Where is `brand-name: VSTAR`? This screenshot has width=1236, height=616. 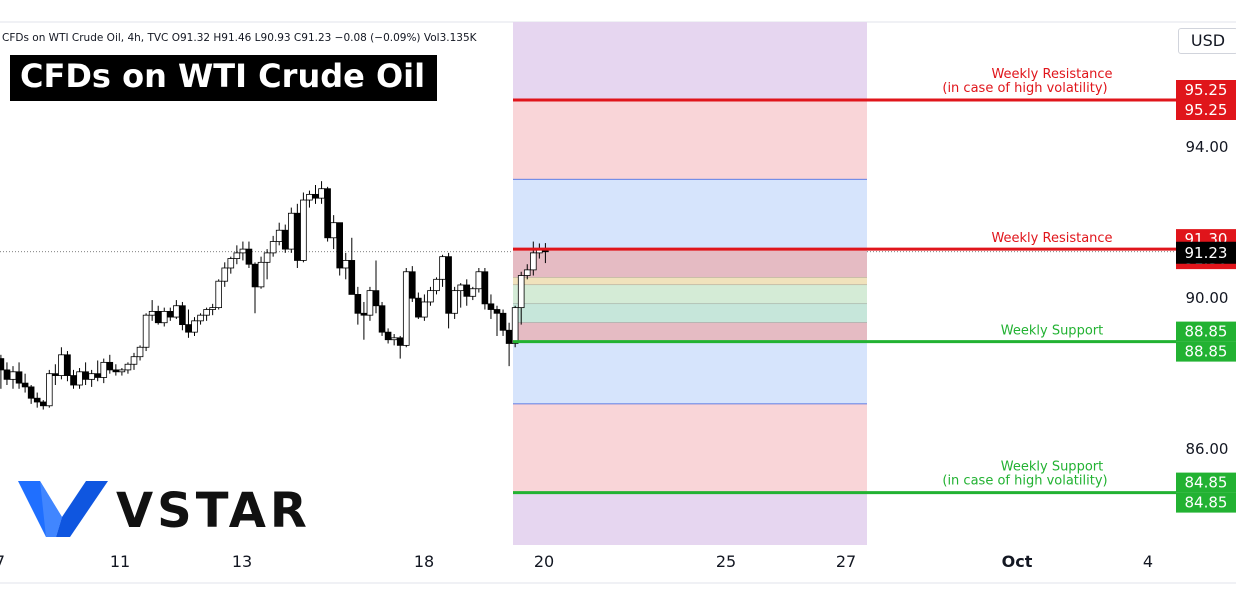
brand-name: VSTAR is located at coordinates (213, 511).